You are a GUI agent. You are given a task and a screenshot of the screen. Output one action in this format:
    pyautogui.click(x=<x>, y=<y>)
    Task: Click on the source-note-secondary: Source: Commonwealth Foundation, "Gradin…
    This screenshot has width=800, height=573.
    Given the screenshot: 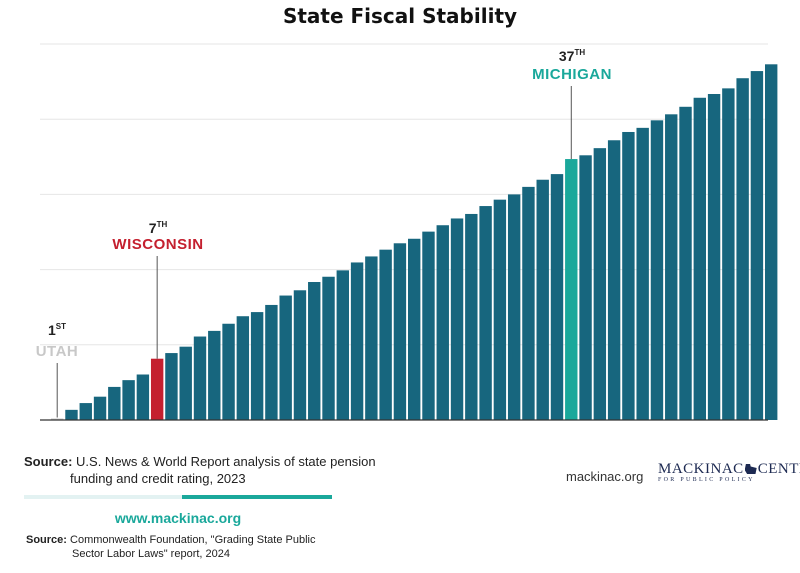 What is the action you would take?
    pyautogui.click(x=191, y=547)
    